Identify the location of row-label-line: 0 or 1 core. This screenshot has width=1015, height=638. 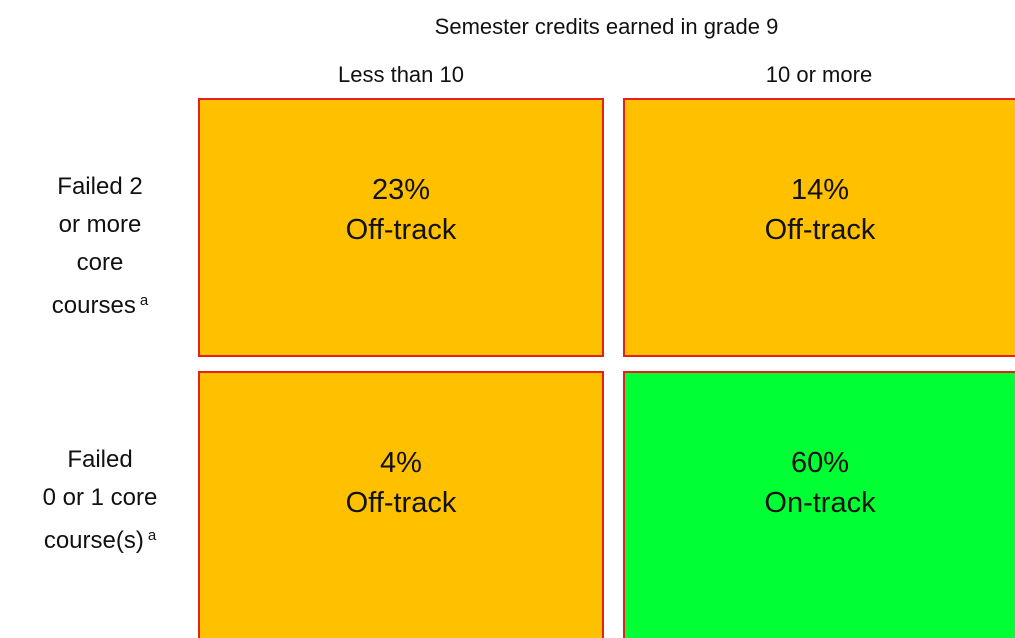
(100, 498).